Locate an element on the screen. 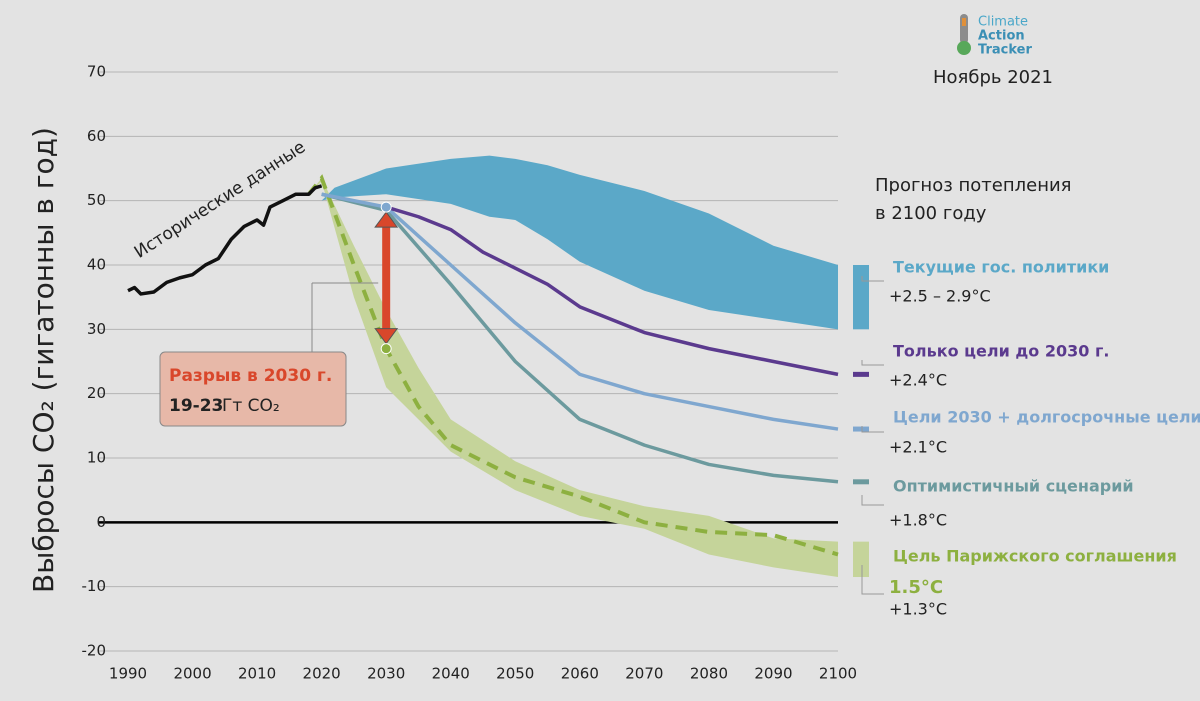 This screenshot has height=701, width=1200. legend-label: Цель Парижского соглашения is located at coordinates (1035, 556).